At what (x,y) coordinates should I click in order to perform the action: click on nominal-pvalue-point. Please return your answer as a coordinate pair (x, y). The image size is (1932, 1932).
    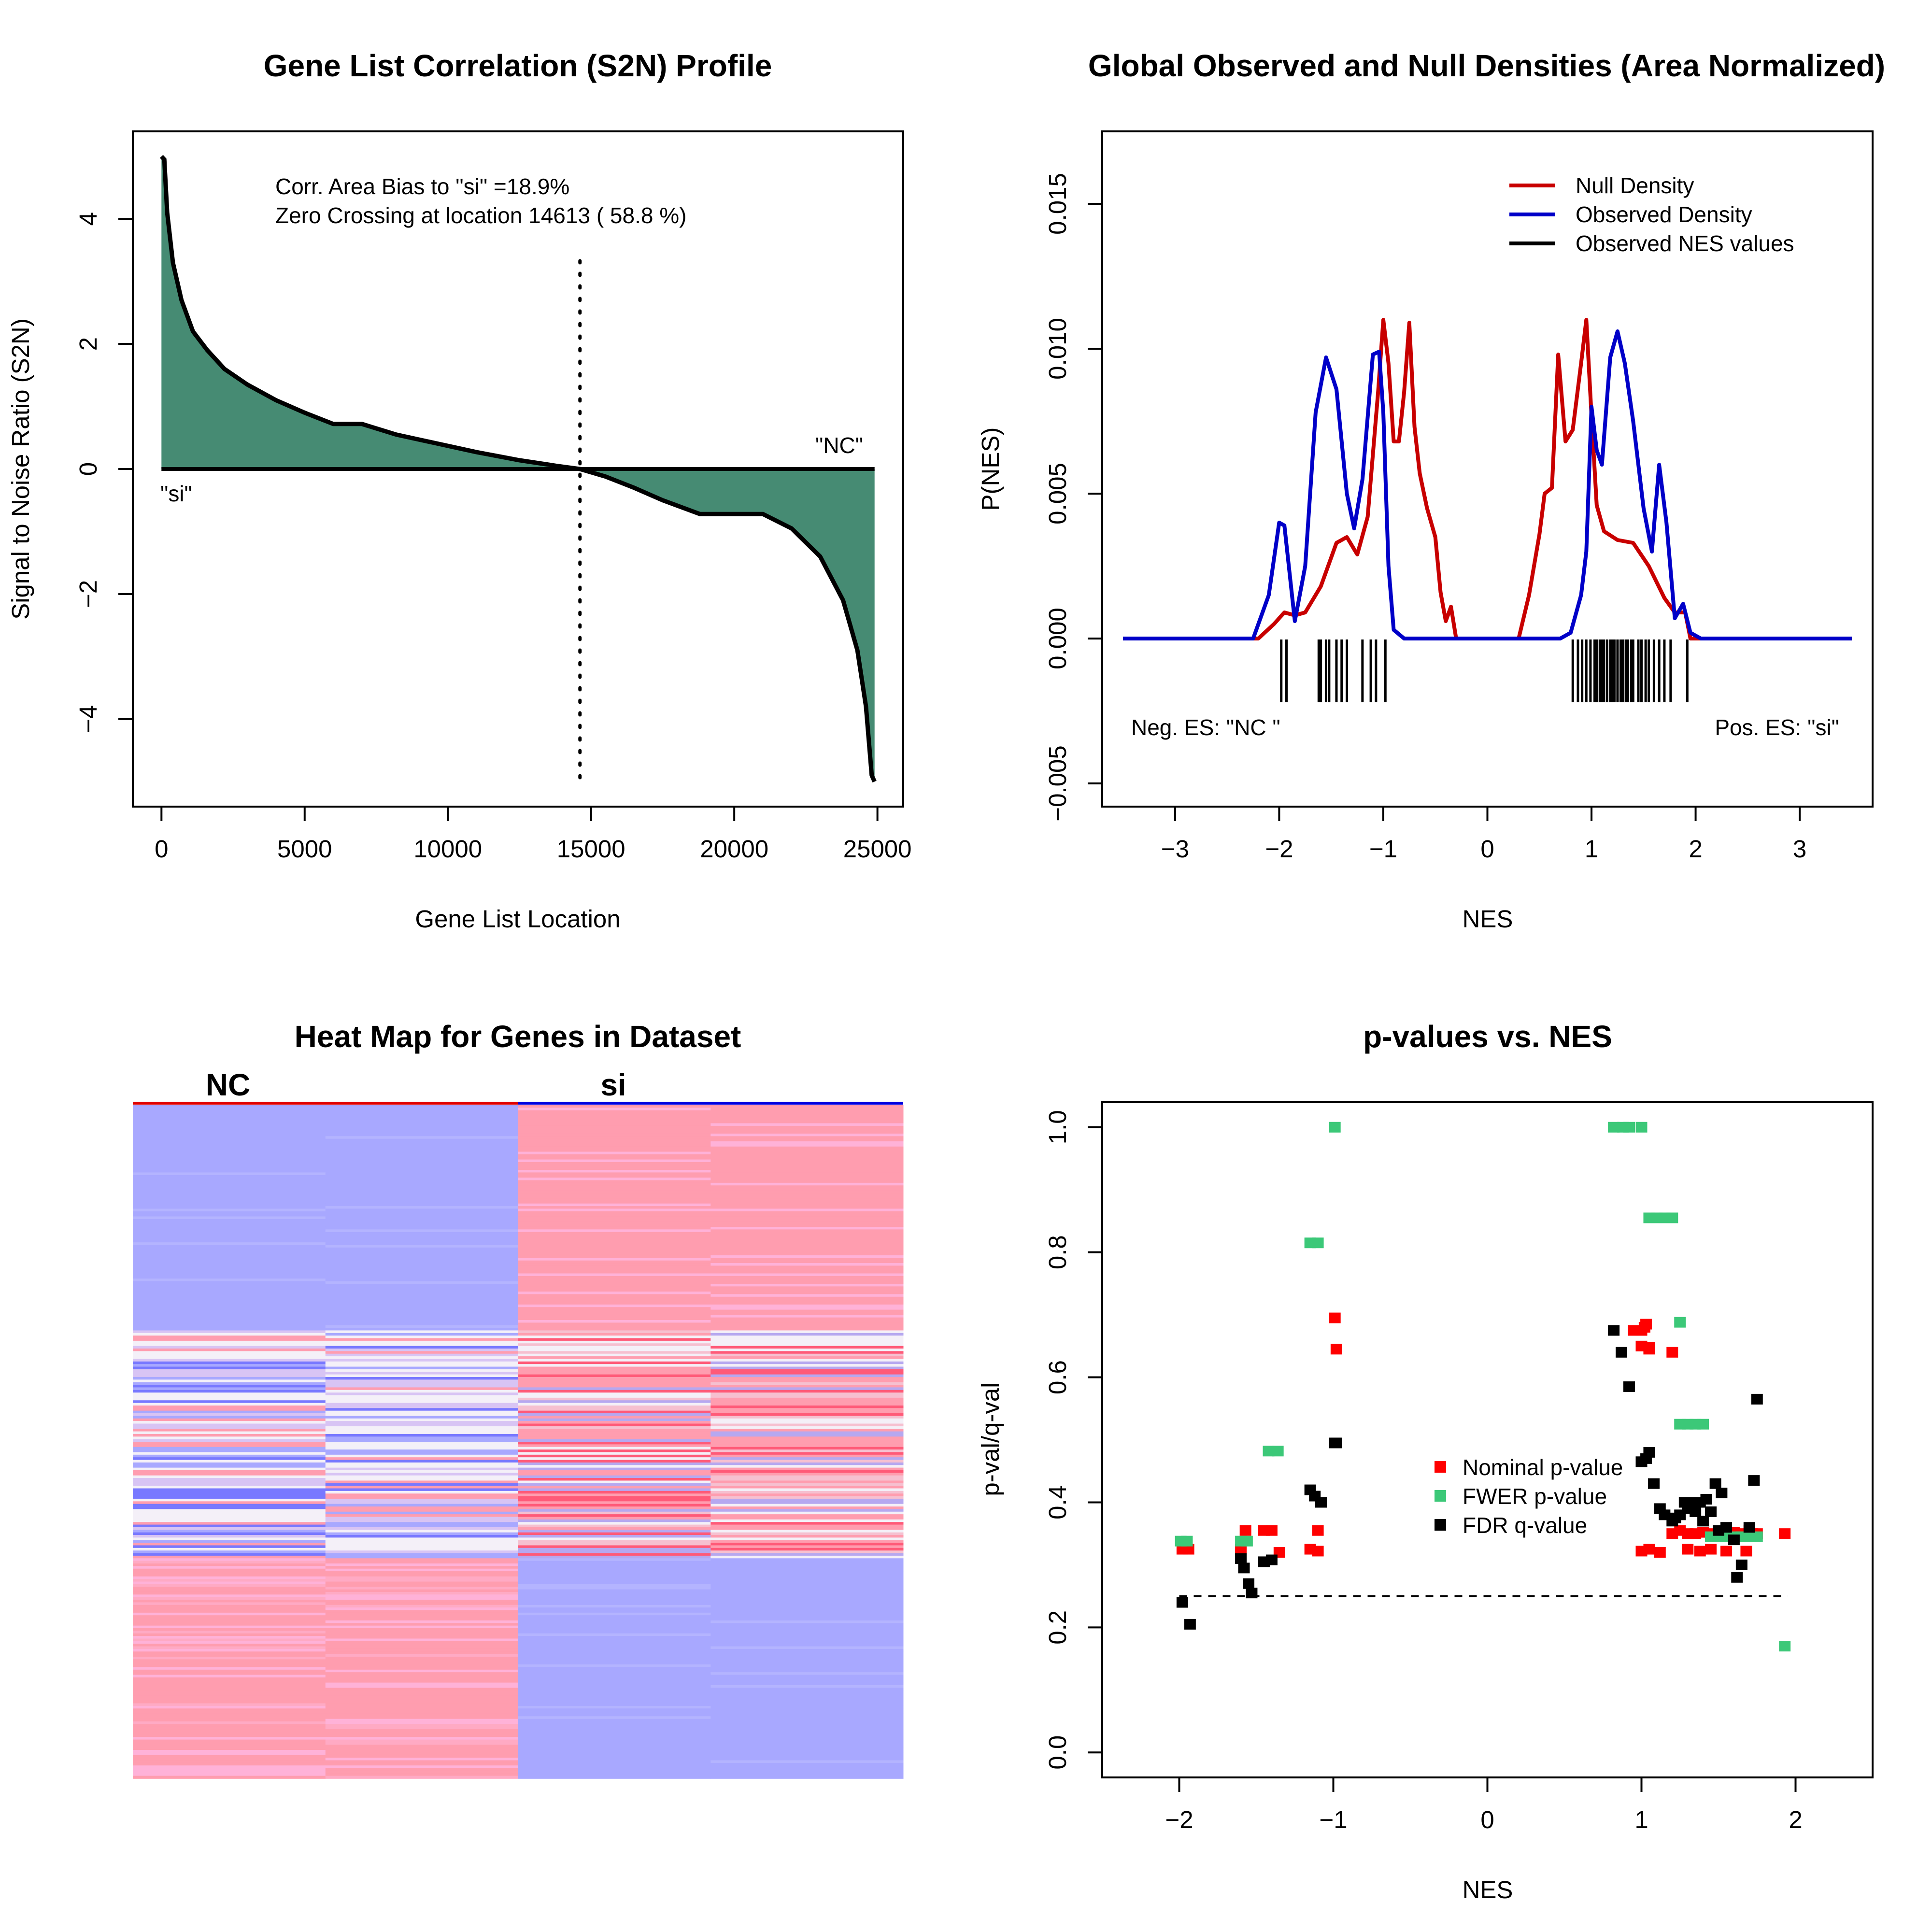
    Looking at the image, I should click on (1746, 1551).